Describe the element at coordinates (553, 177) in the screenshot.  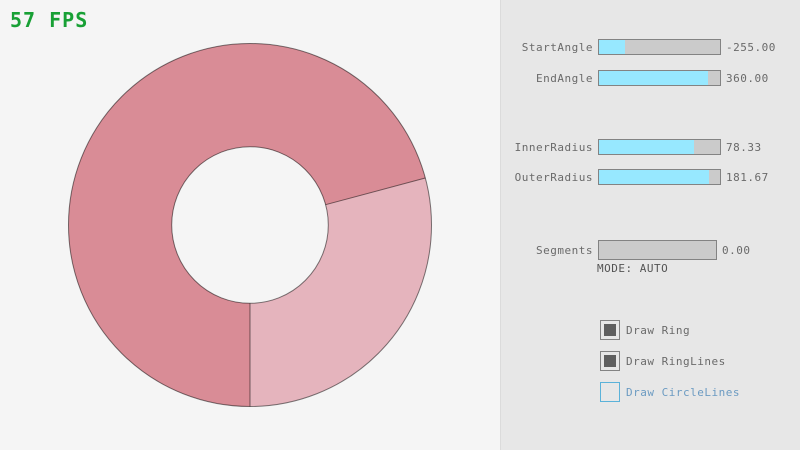
I see `outer-radius-label: OuterRadius` at that location.